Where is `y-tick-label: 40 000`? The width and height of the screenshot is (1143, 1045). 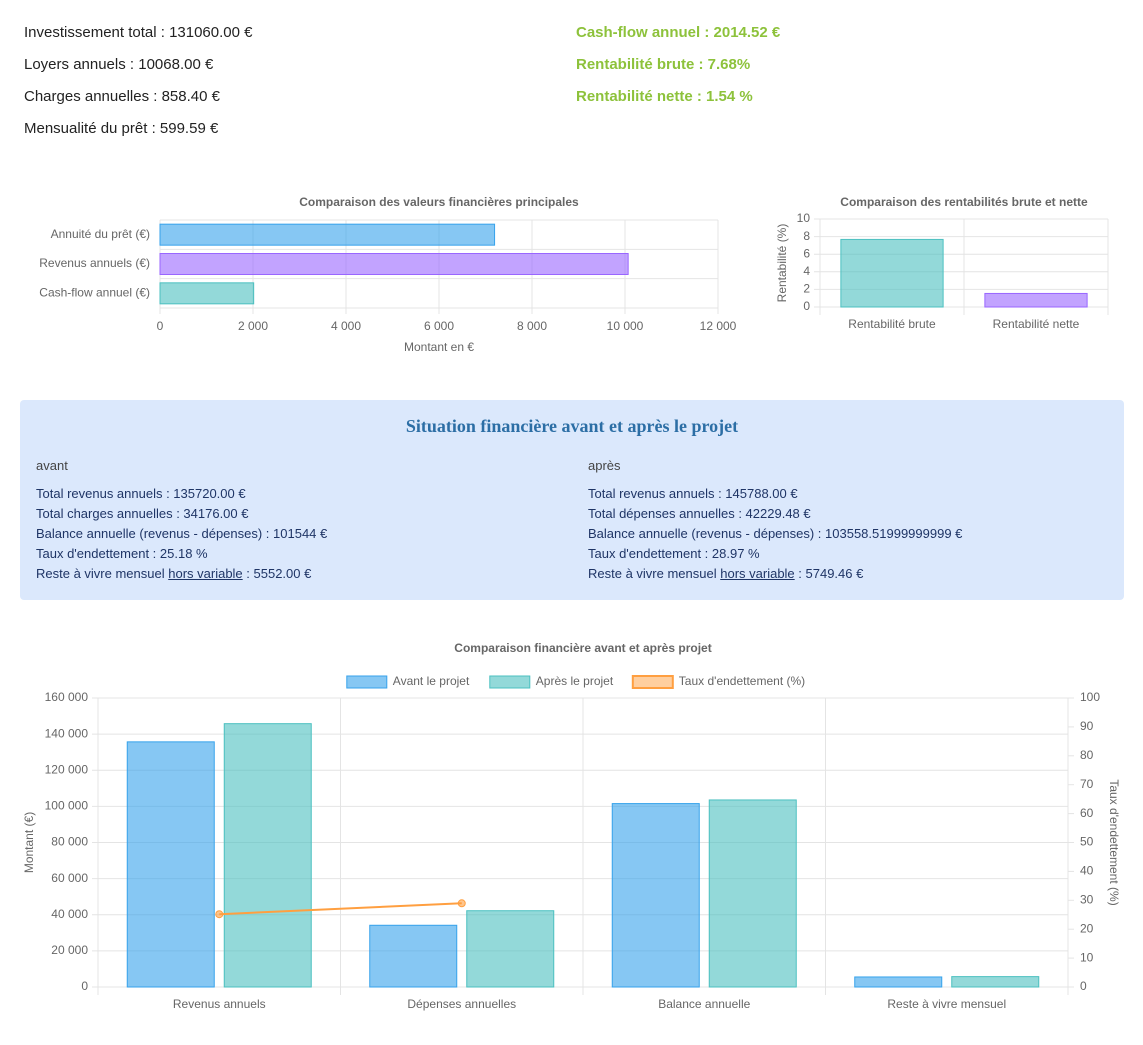 y-tick-label: 40 000 is located at coordinates (69, 914).